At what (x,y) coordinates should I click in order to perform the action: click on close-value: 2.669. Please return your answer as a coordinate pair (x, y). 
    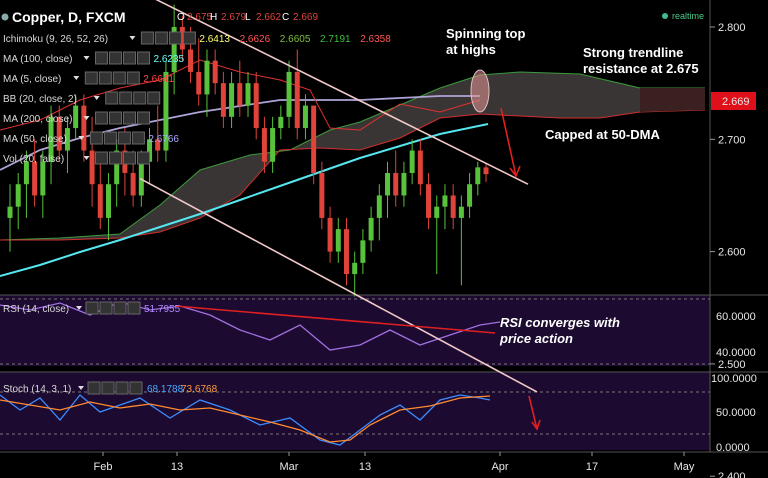
    Looking at the image, I should click on (305, 17).